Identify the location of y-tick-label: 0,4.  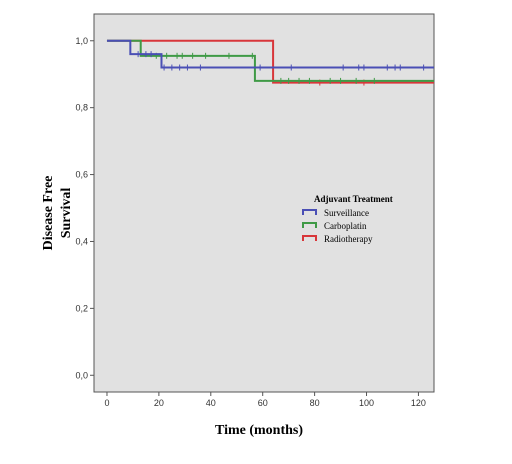
(81, 241).